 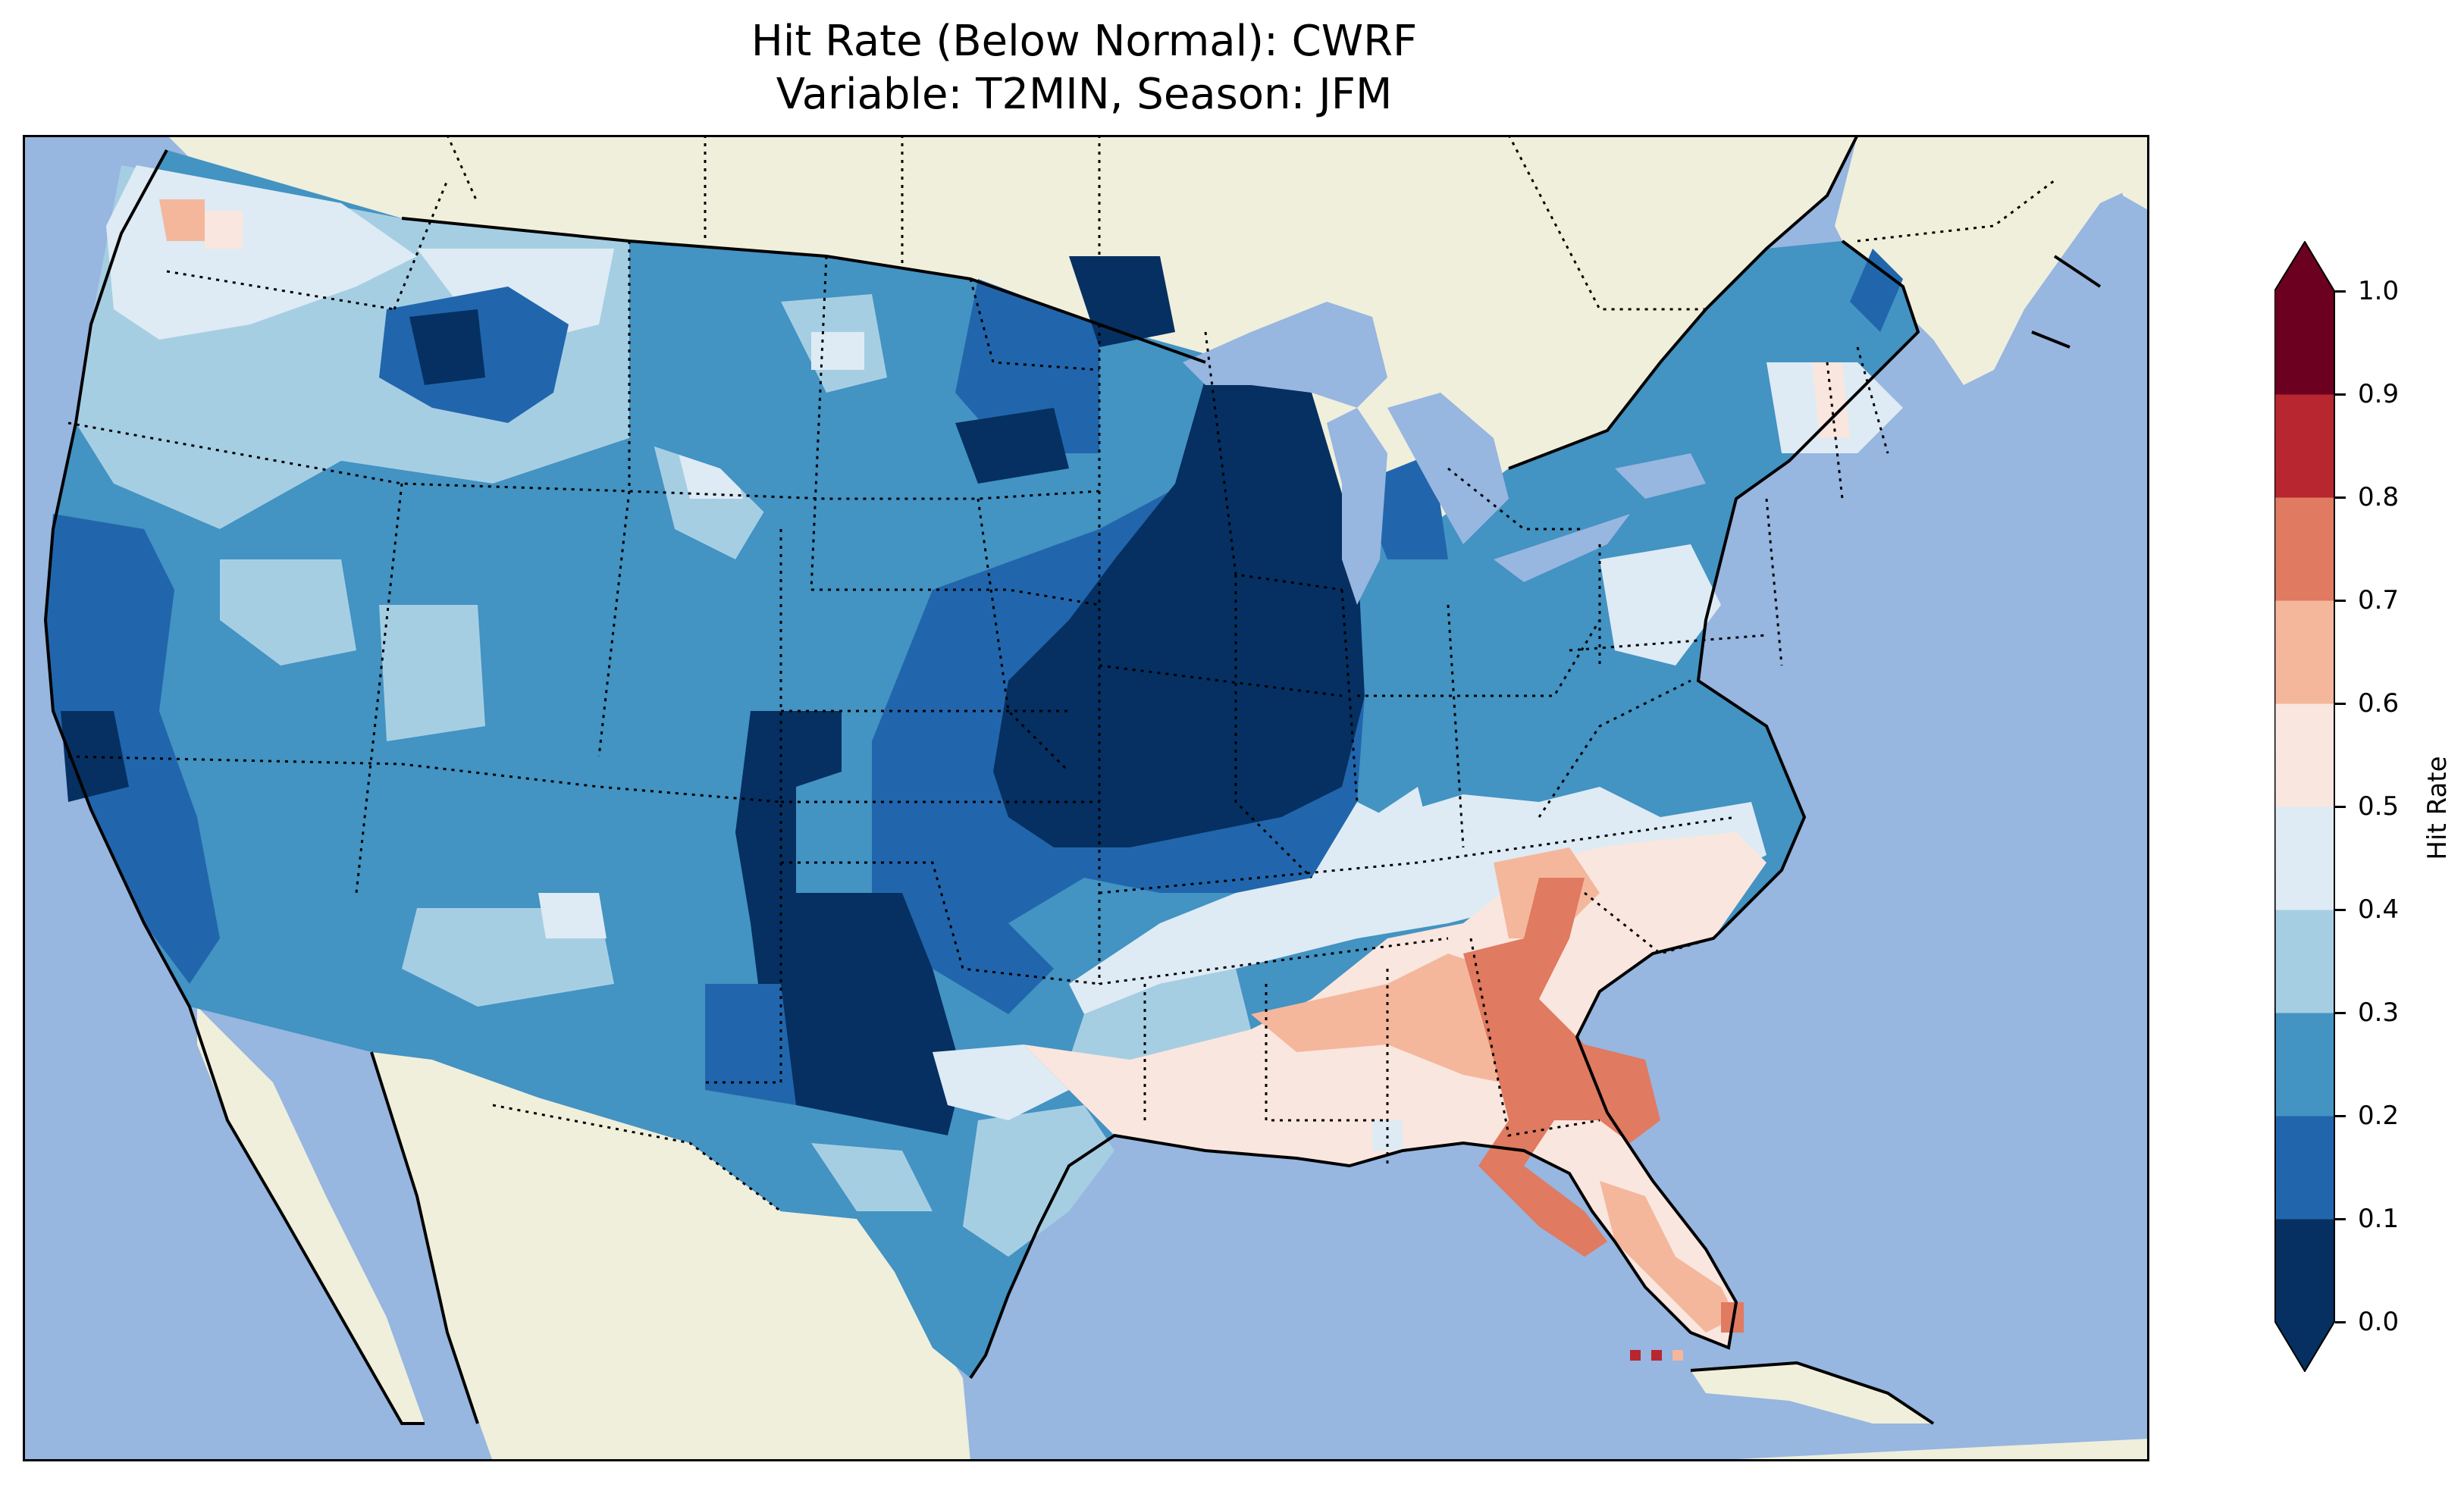 What do you see at coordinates (2379, 1322) in the screenshot?
I see `colorbar-tick-label: 0.0` at bounding box center [2379, 1322].